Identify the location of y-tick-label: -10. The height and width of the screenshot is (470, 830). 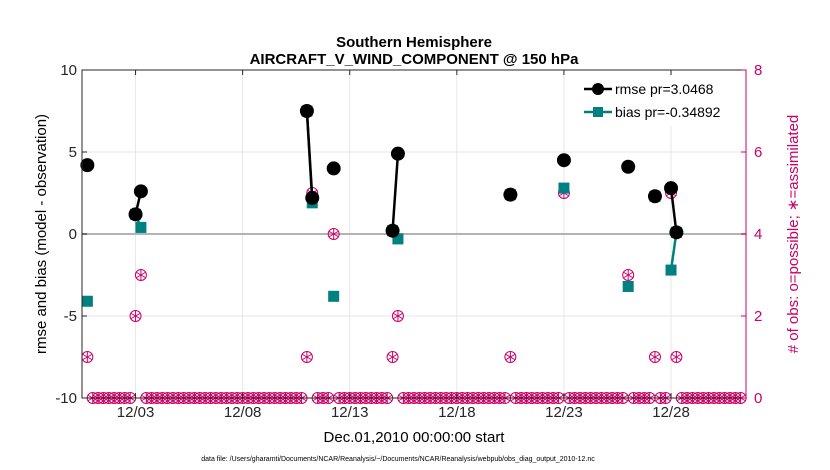
(66, 398).